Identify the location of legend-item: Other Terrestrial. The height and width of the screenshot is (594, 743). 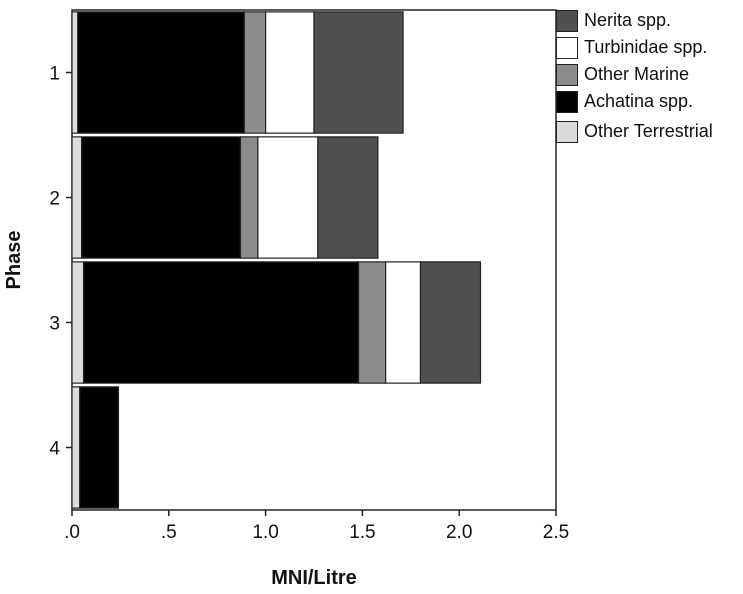
(645, 132).